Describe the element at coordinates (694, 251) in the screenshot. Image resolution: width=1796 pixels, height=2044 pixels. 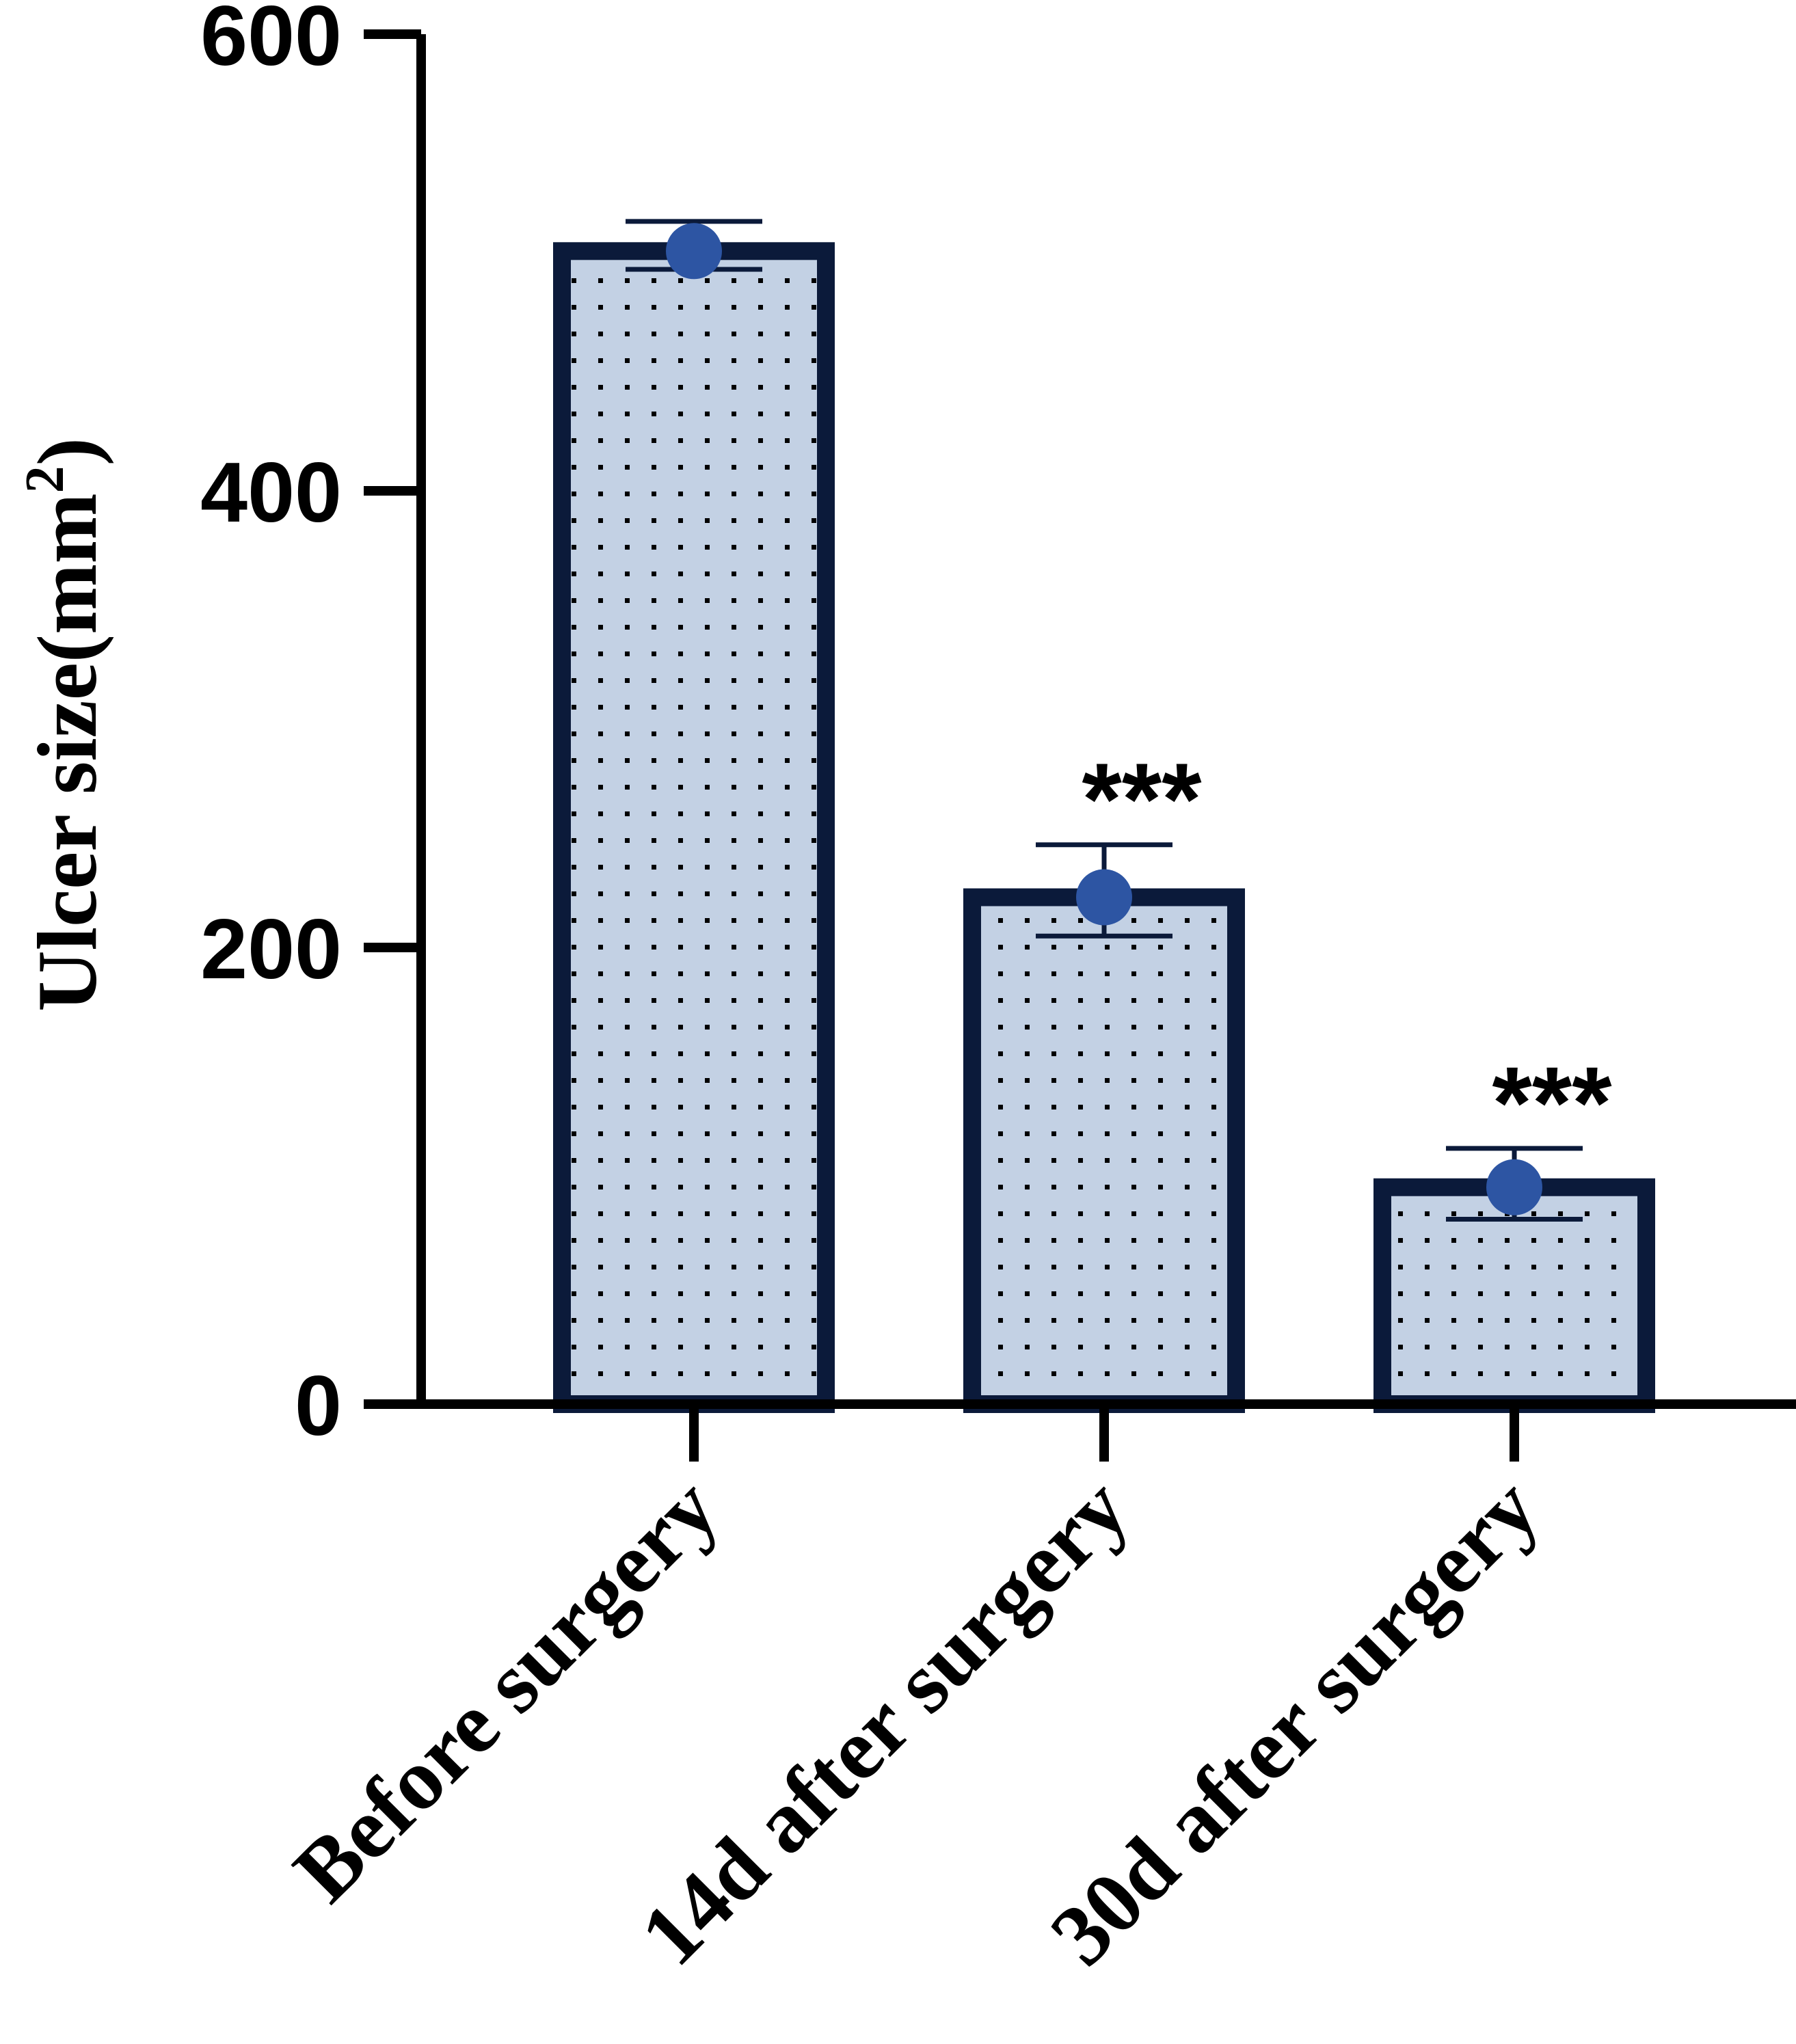
I see `data-point-before-surgery` at that location.